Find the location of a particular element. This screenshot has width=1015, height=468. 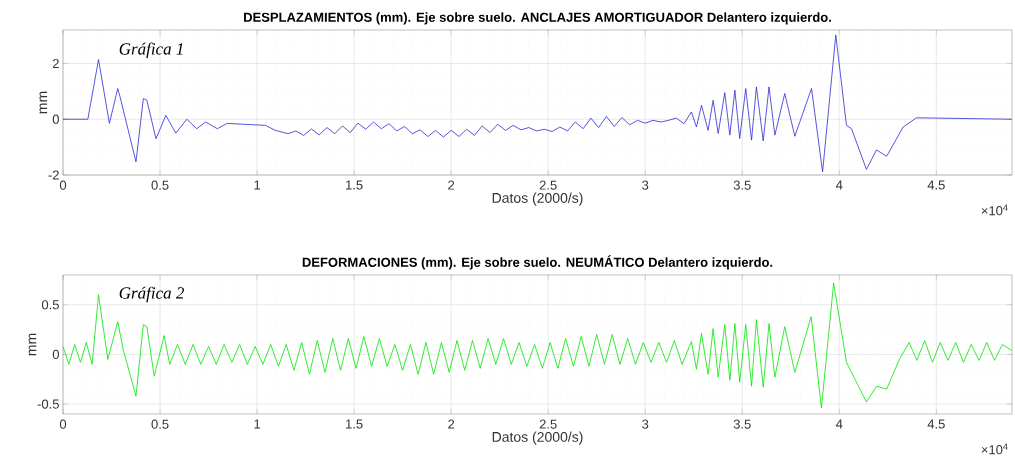

y-tick-label: -2 is located at coordinates (53, 175).